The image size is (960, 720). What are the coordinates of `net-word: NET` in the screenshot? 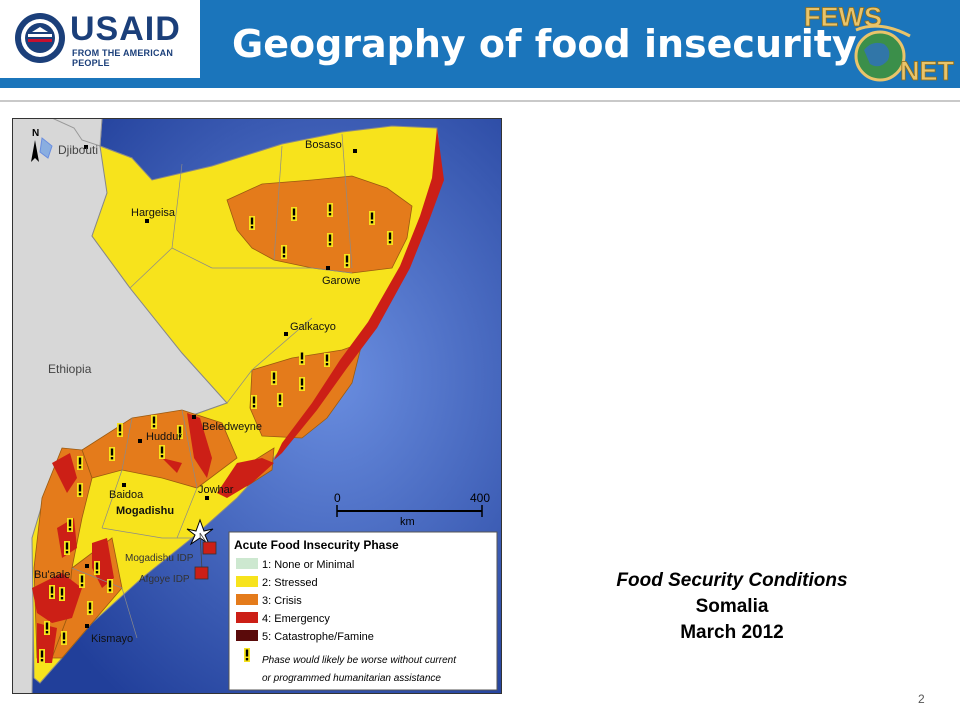 It's located at (927, 71).